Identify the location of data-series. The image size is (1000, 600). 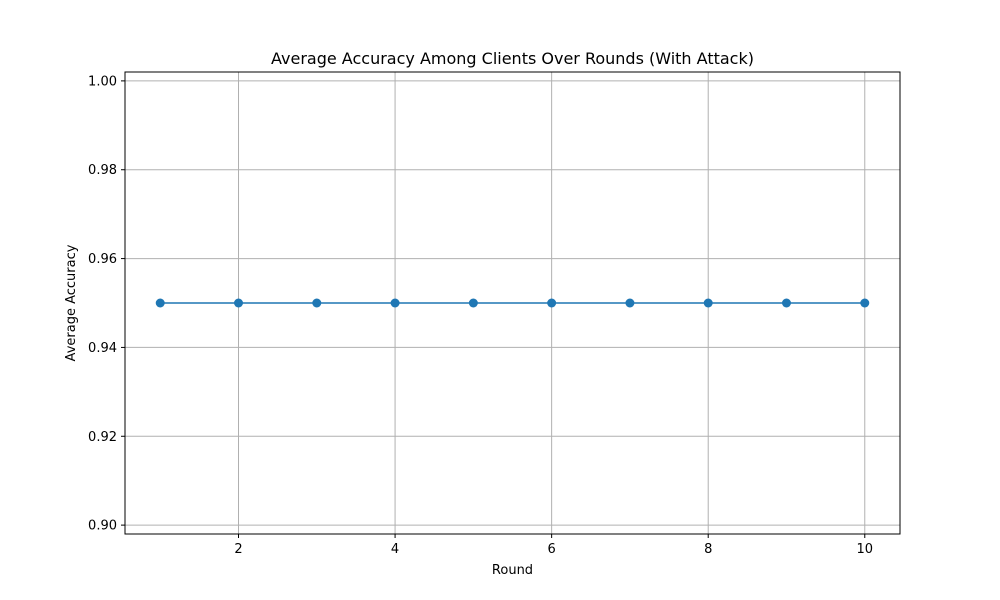
(512, 303).